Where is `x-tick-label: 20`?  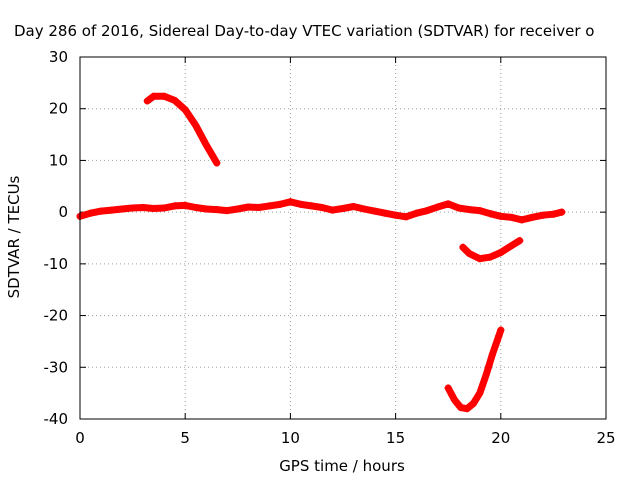 x-tick-label: 20 is located at coordinates (500, 438).